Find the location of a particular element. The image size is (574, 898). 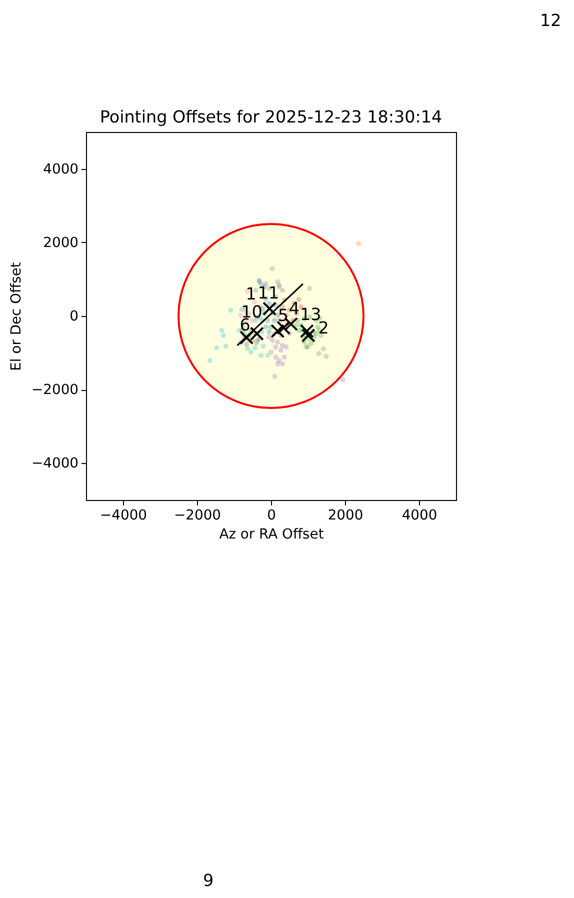

y-tick-label: 4000 is located at coordinates (60, 169).